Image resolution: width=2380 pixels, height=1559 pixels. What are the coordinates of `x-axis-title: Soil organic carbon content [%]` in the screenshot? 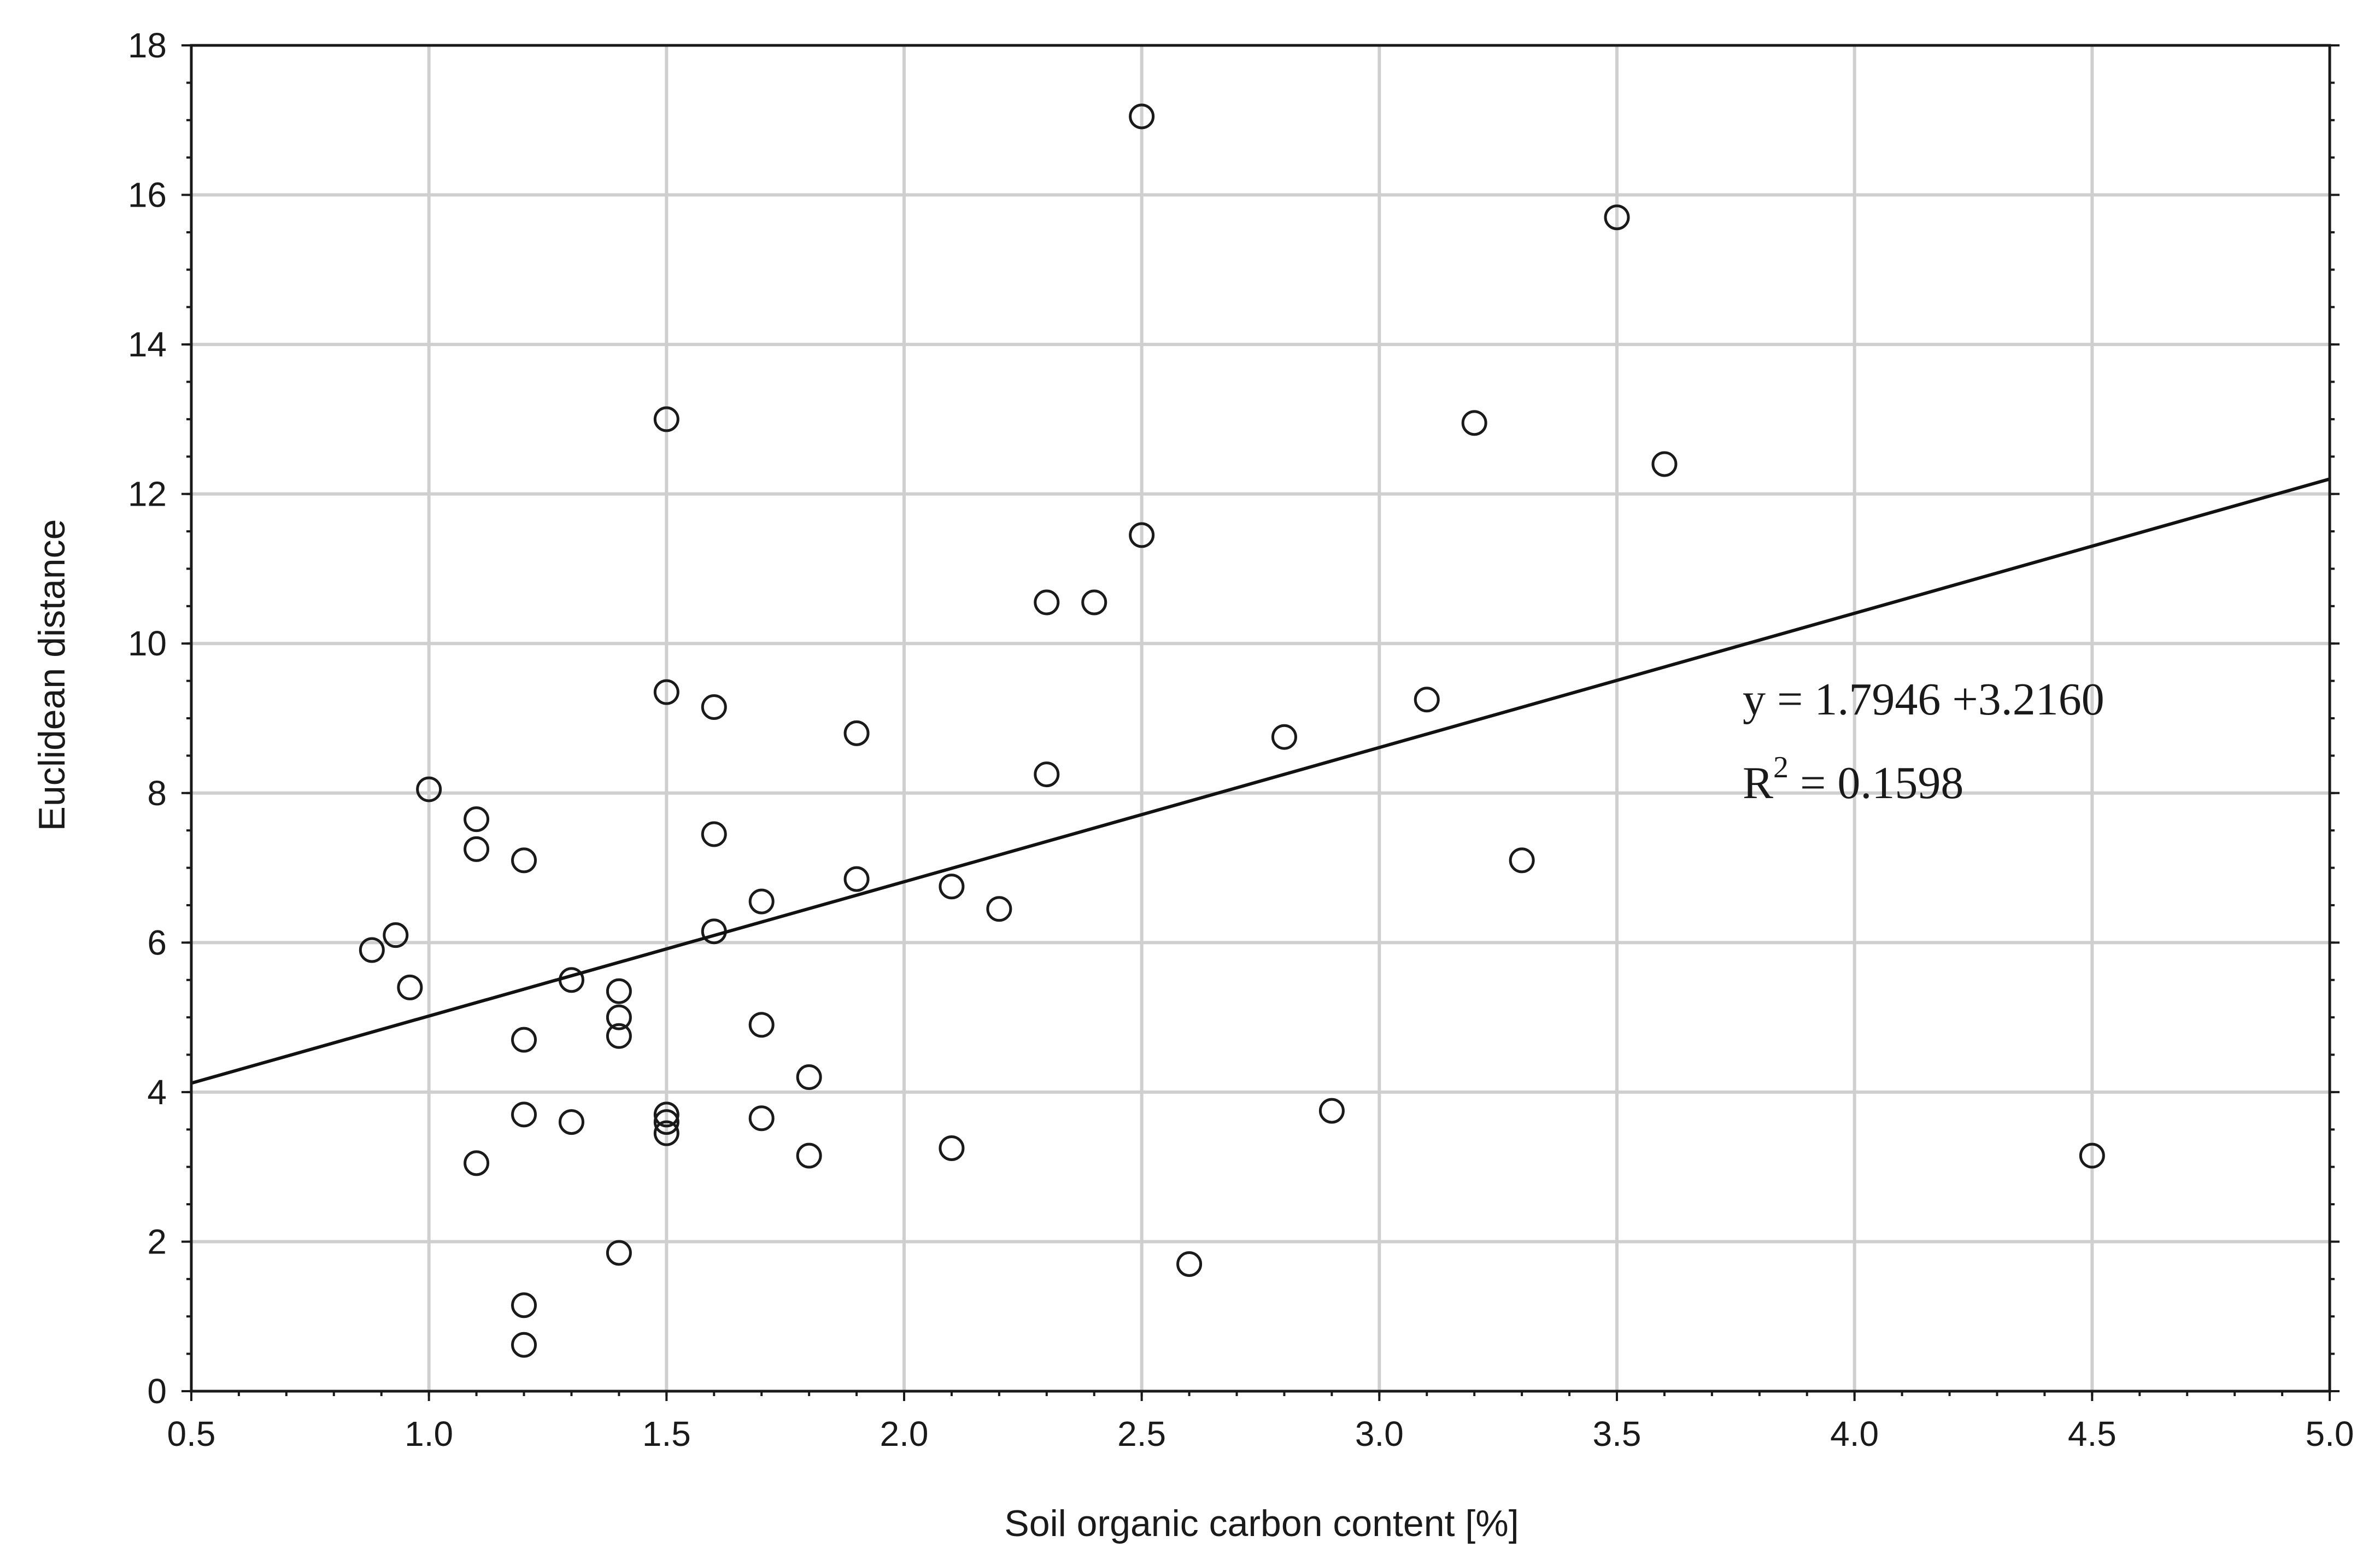 It's located at (1261, 1523).